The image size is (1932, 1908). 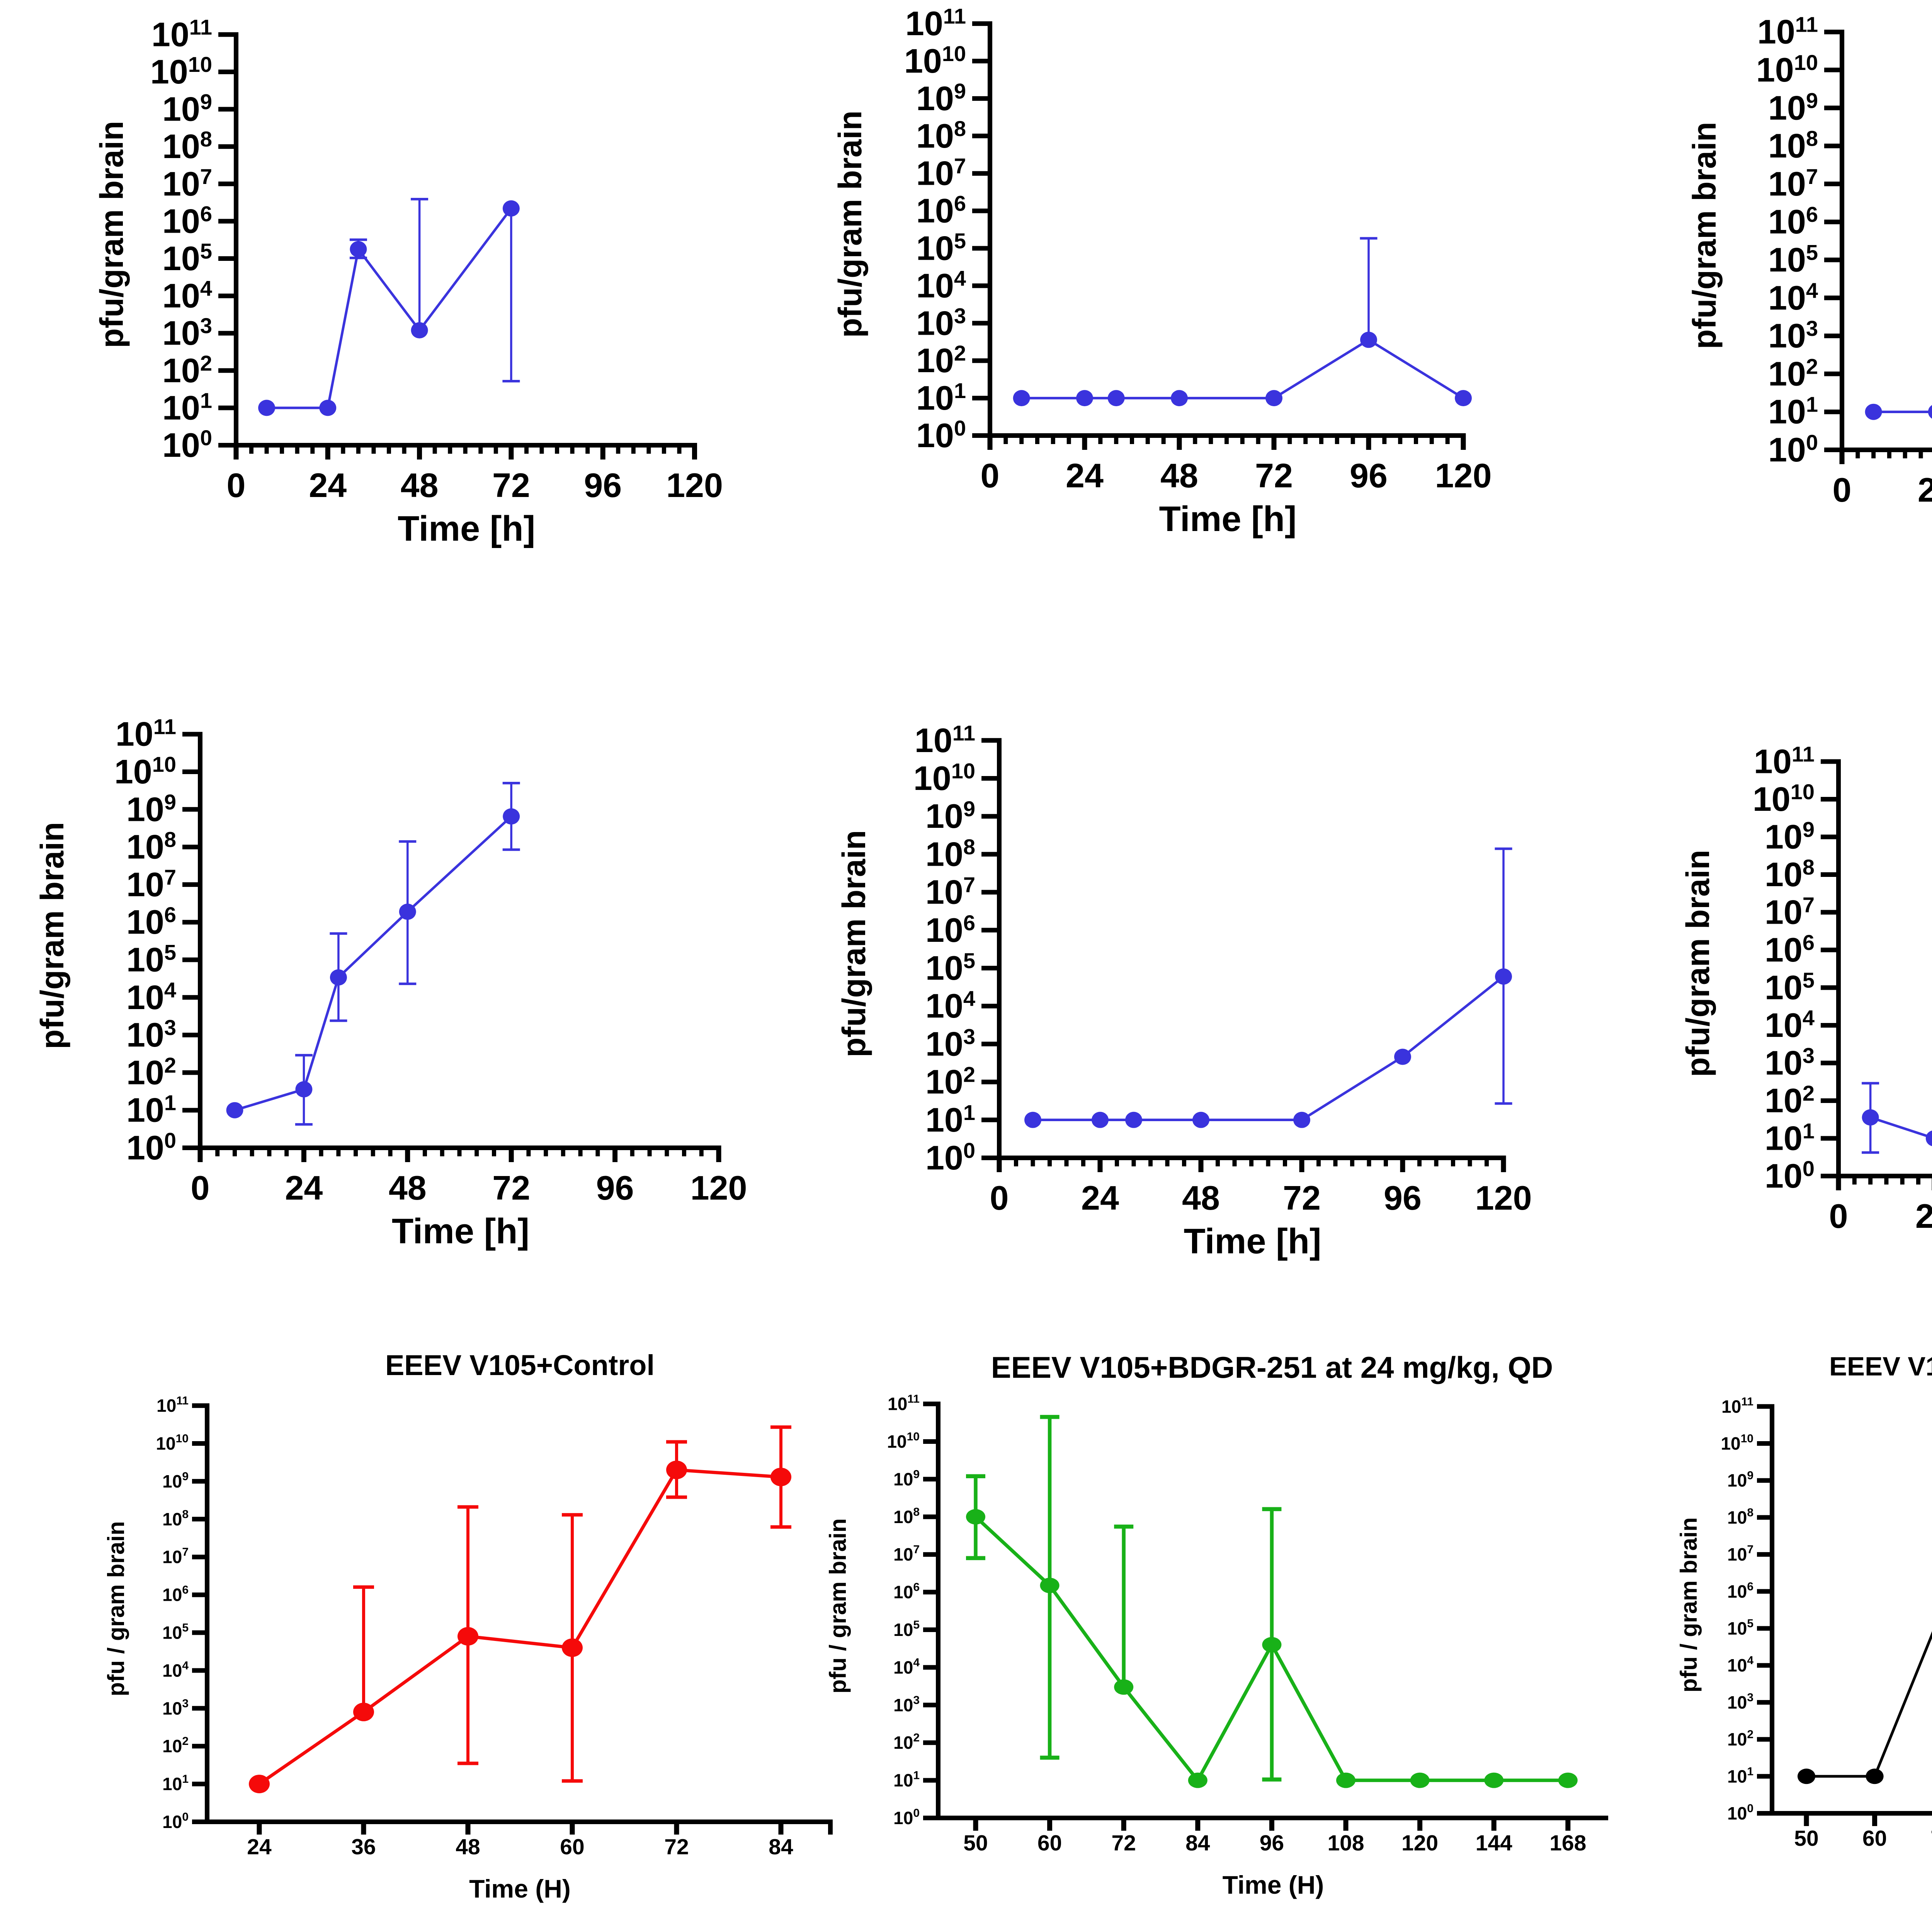 I want to click on svg-text: EEEV V105+Control, so click(x=520, y=1365).